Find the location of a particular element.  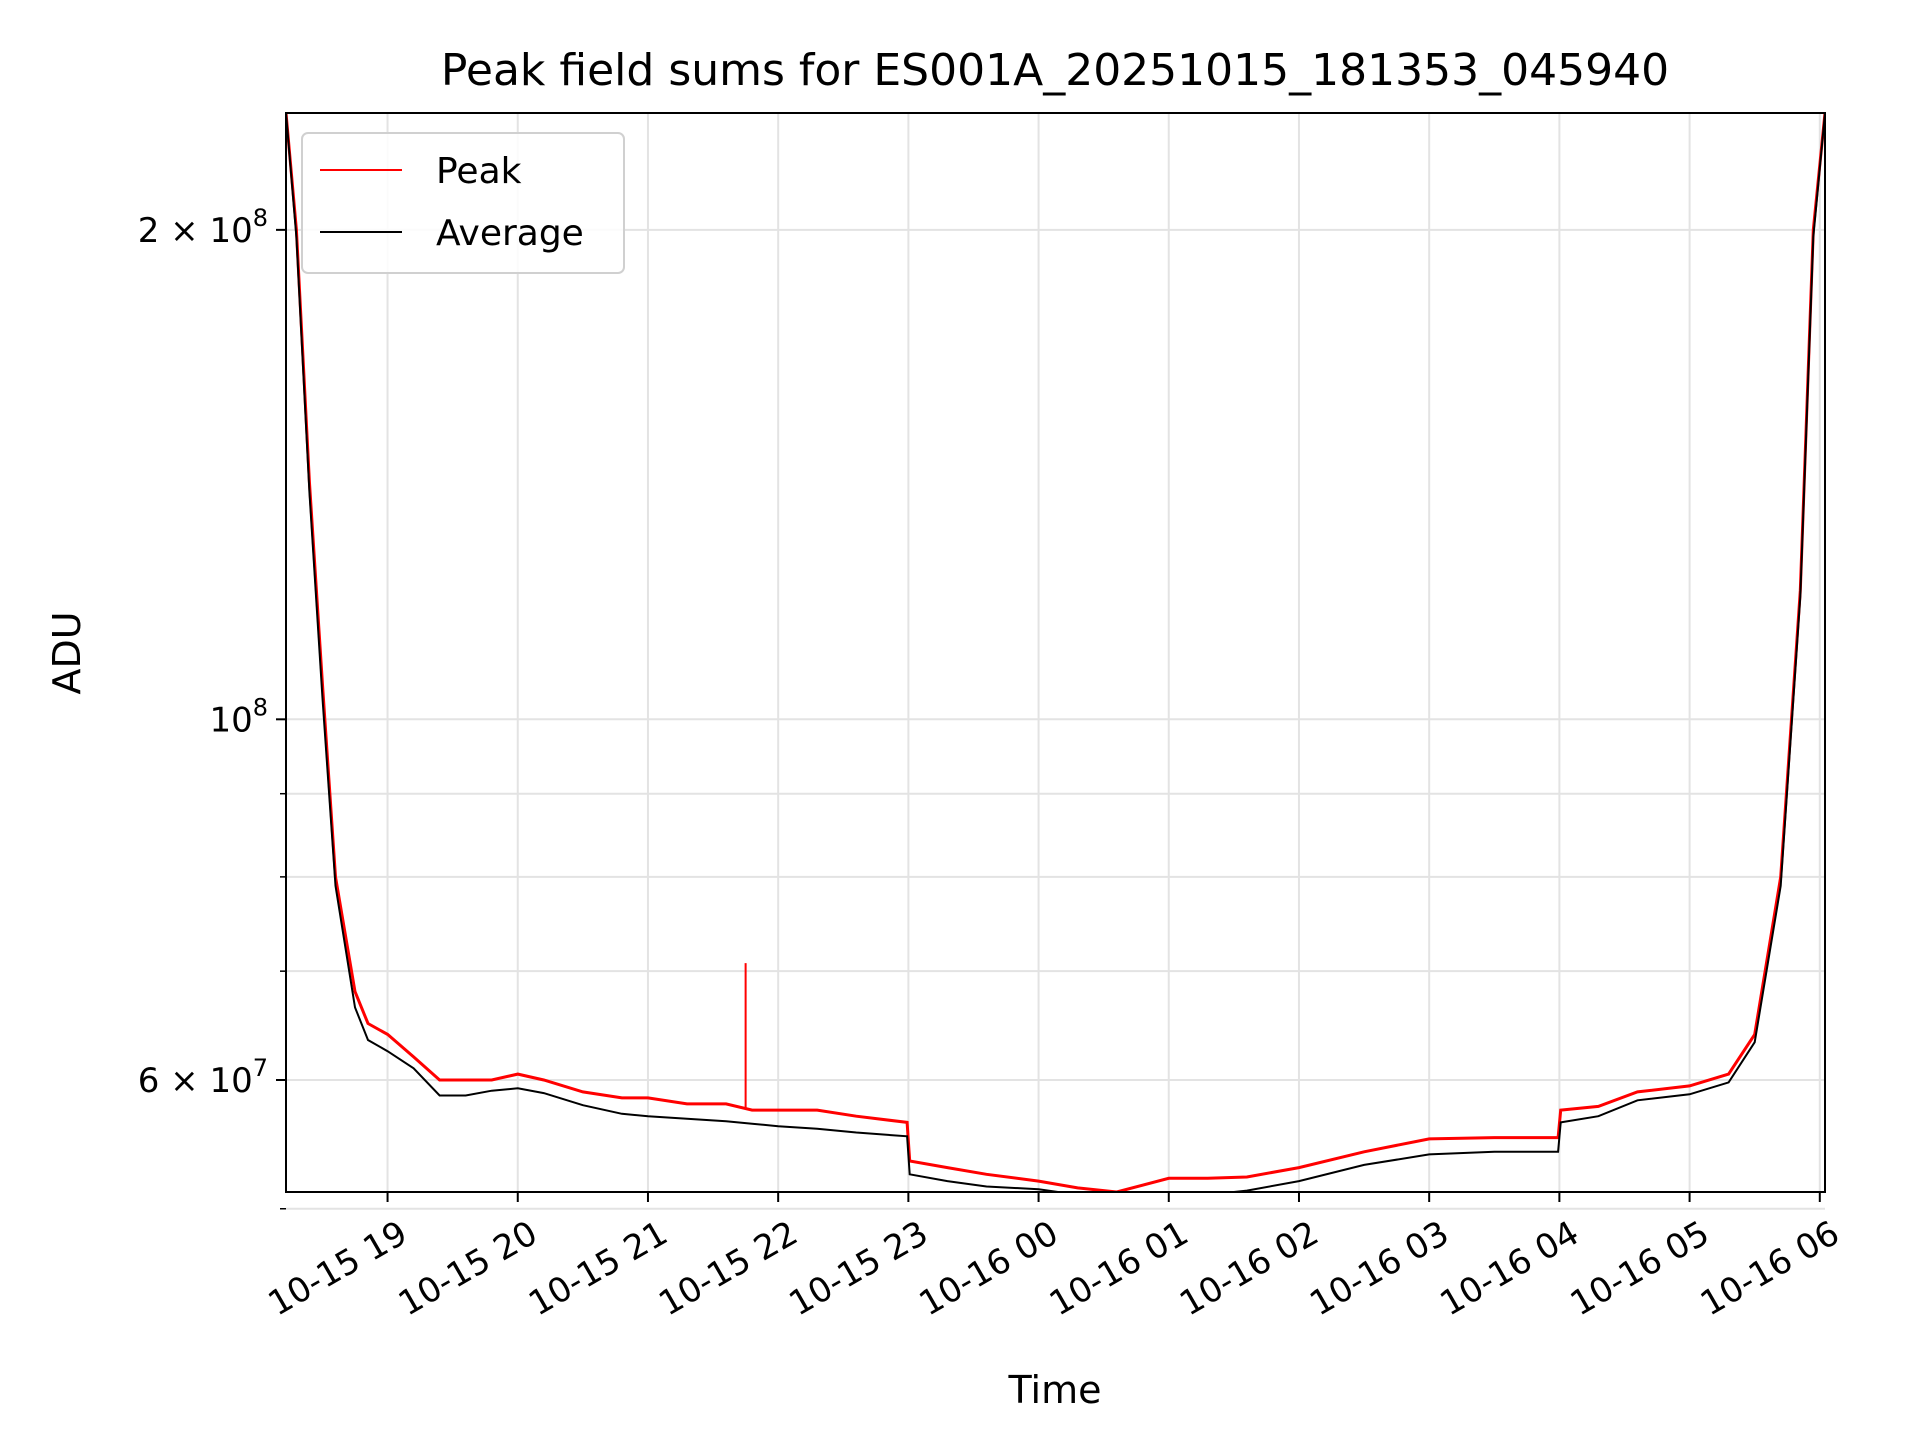

y-axis-label: ADU is located at coordinates (67, 652).